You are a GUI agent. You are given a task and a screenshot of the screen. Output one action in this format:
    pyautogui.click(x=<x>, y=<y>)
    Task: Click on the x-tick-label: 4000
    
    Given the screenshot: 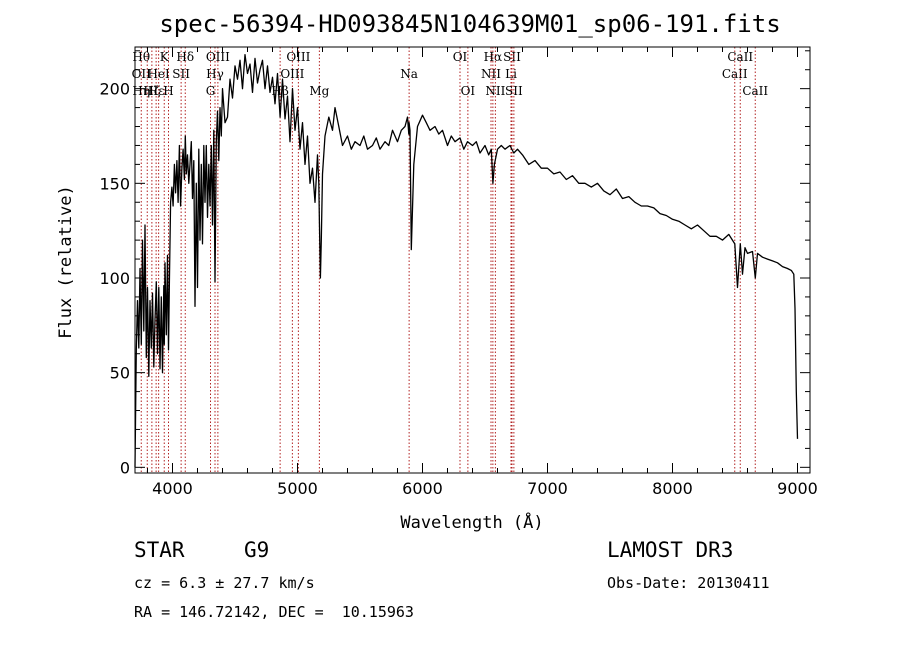 What is the action you would take?
    pyautogui.click(x=172, y=488)
    